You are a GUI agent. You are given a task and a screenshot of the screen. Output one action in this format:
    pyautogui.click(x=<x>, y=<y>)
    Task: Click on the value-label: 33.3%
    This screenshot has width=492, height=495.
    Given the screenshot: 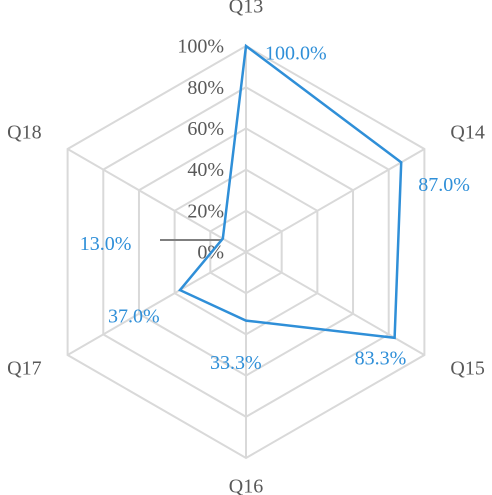 What is the action you would take?
    pyautogui.click(x=236, y=363)
    